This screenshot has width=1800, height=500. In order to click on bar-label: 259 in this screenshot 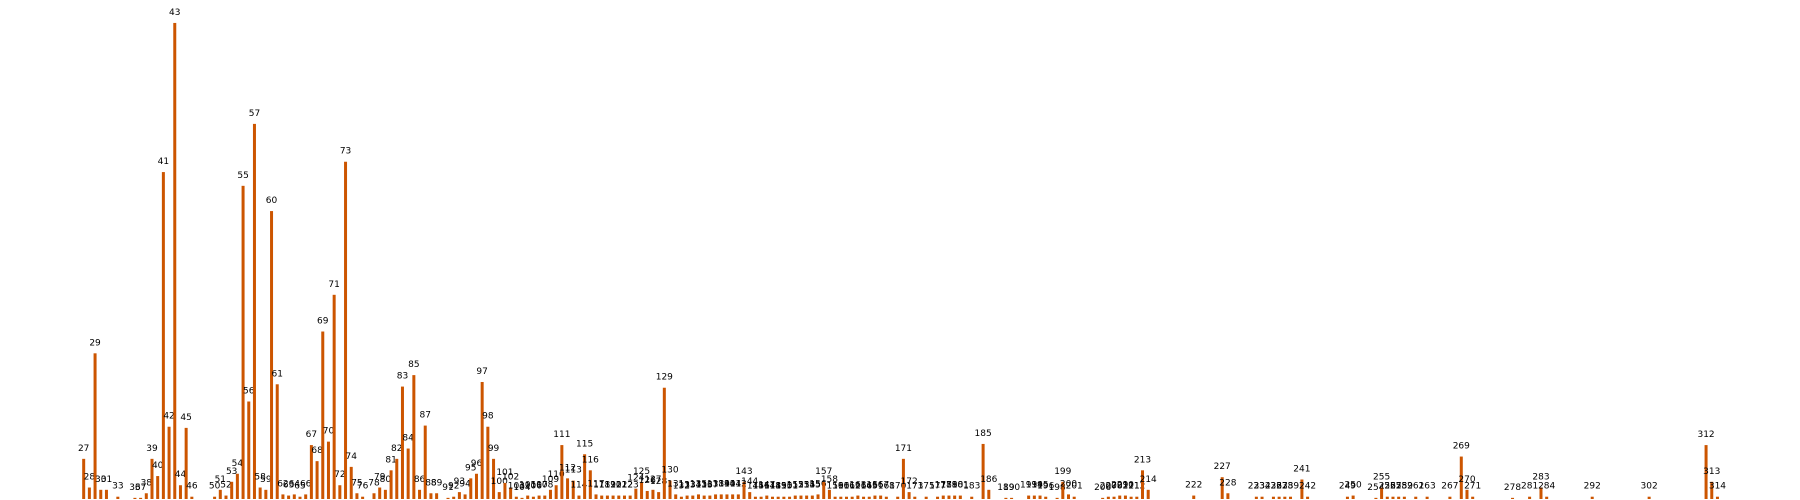, I will do `click(1404, 487)`.